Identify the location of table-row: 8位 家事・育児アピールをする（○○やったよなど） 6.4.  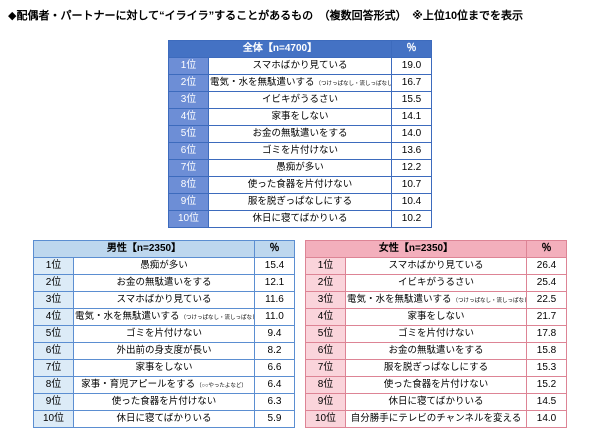
(164, 385).